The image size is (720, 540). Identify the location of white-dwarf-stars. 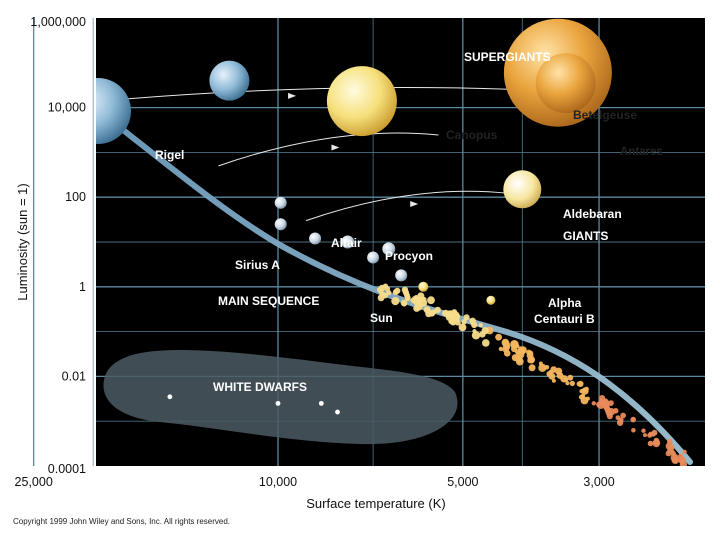
(253, 404).